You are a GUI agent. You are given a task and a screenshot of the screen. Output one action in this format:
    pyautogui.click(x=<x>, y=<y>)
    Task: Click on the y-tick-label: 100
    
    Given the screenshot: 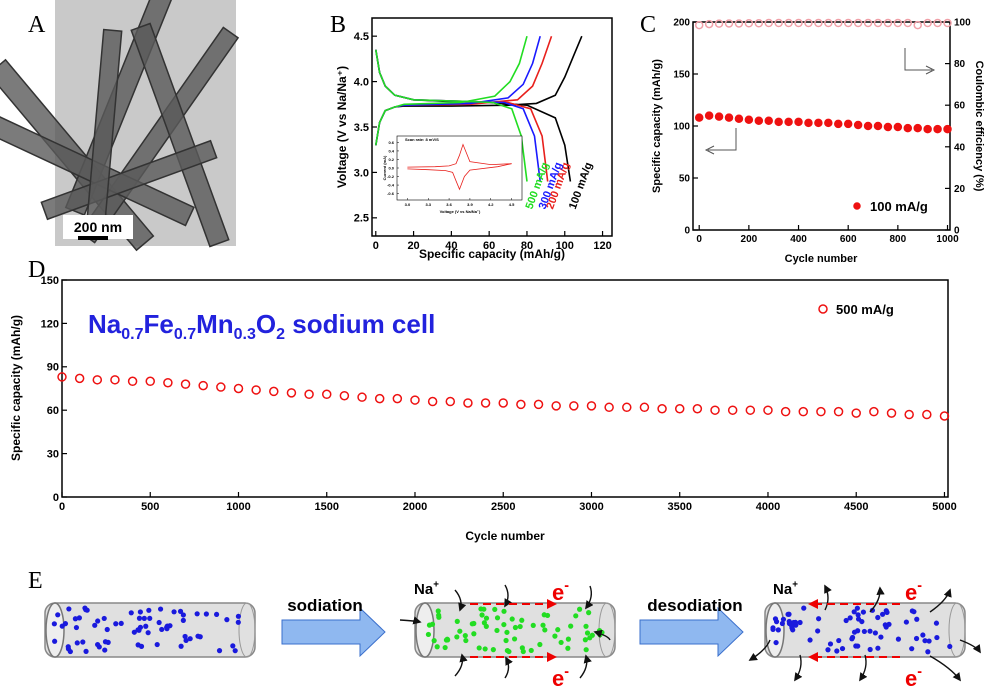 What is the action you would take?
    pyautogui.click(x=681, y=127)
    